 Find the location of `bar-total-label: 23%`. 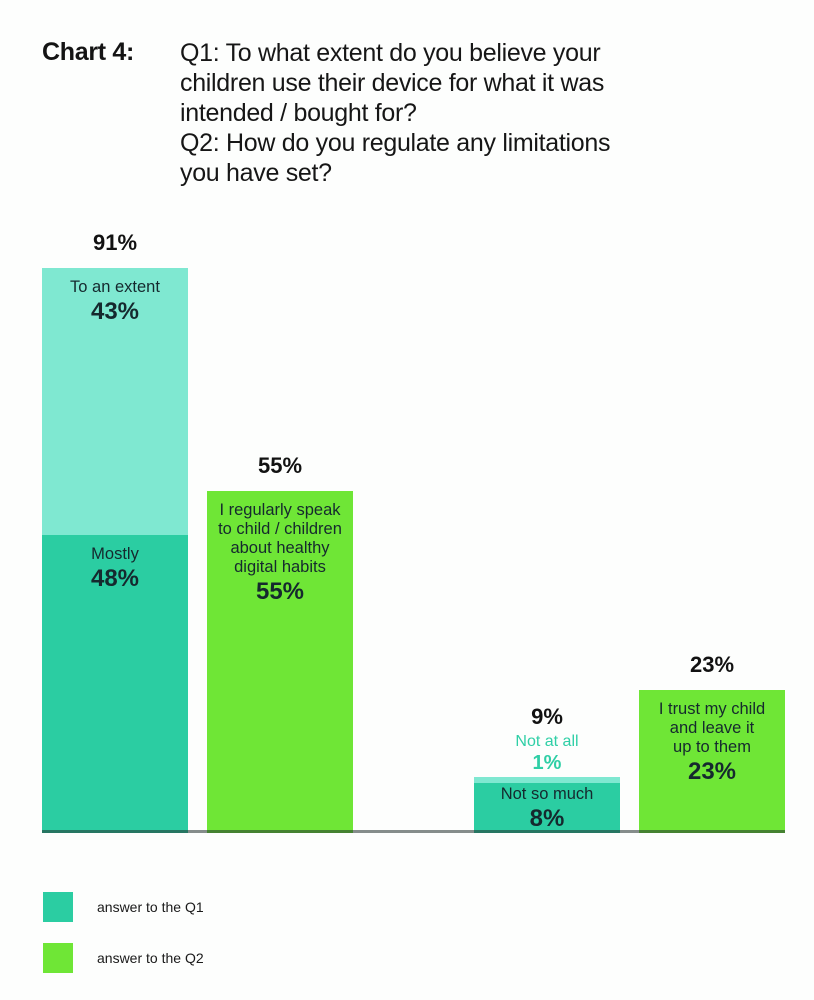

bar-total-label: 23% is located at coordinates (712, 664).